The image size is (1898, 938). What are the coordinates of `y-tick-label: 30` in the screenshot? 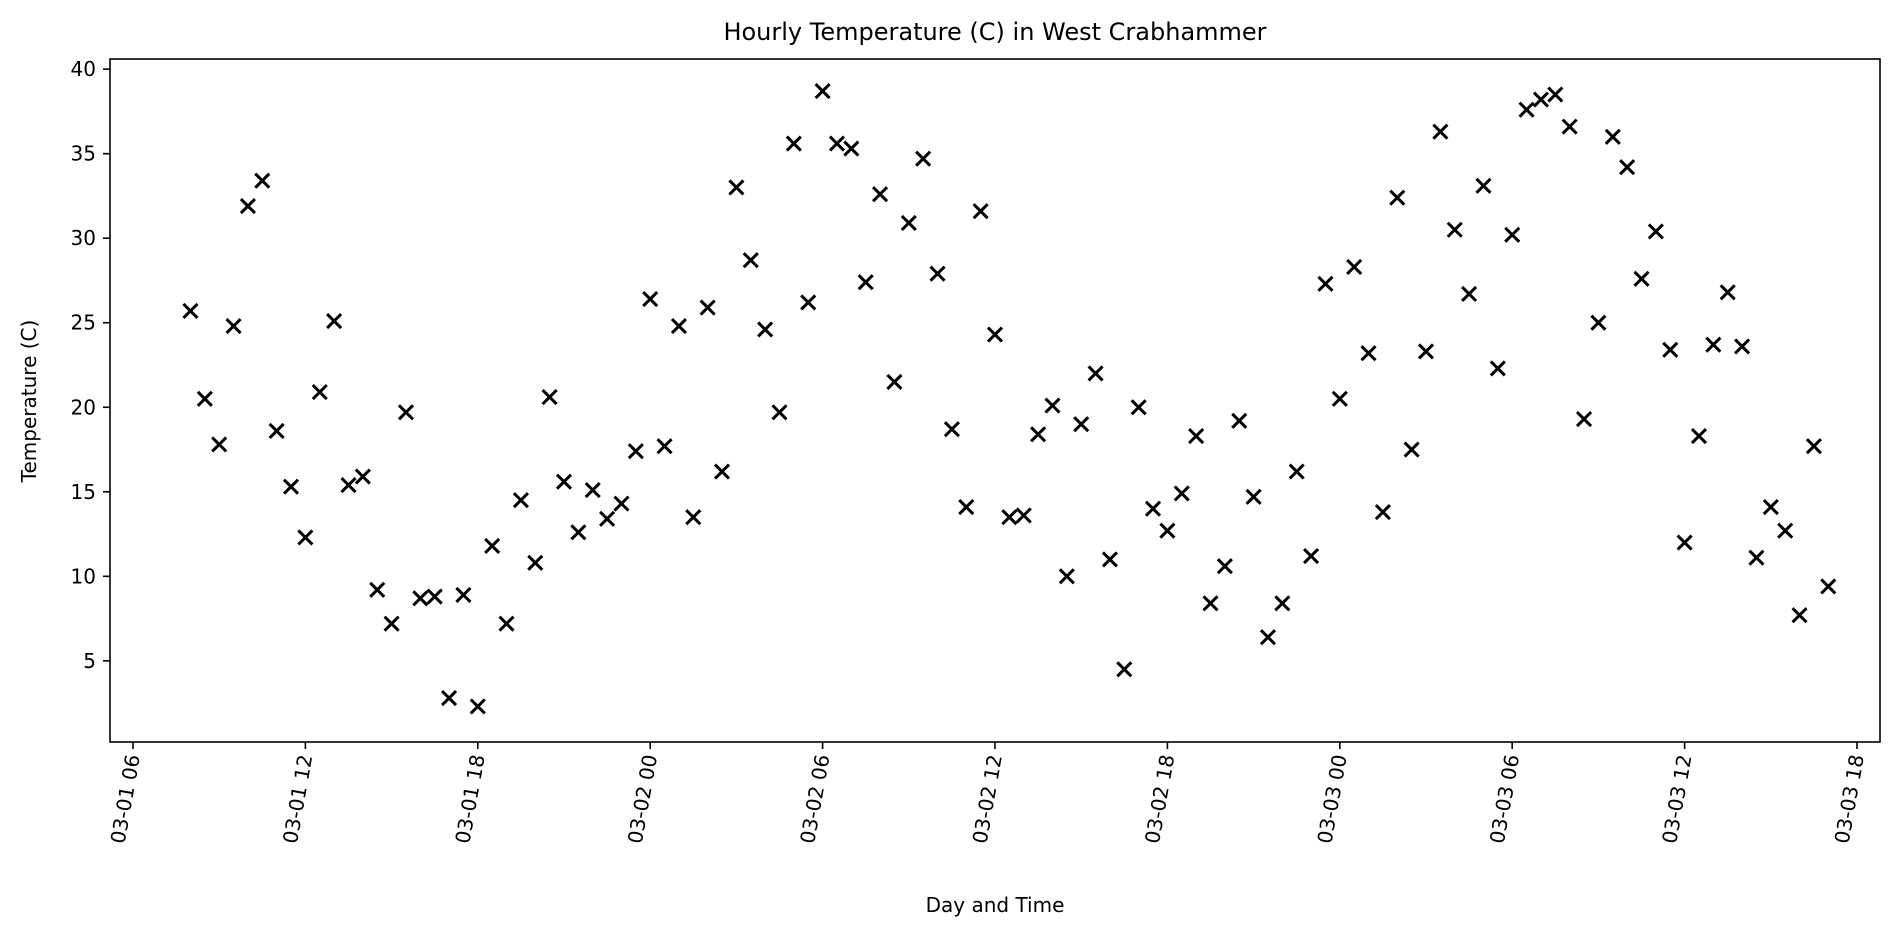 It's located at (83, 238).